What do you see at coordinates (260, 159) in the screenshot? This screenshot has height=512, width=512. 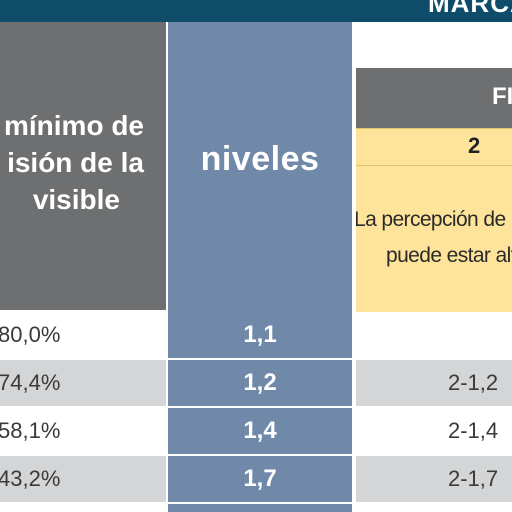 I see `levels-column-header: niveles` at bounding box center [260, 159].